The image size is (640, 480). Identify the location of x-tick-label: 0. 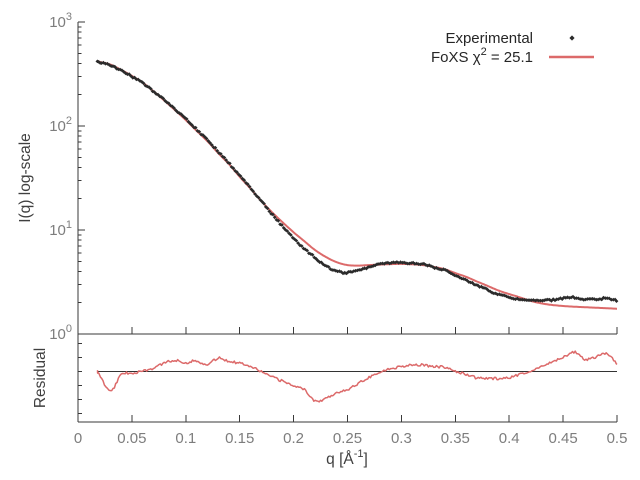
(78, 438).